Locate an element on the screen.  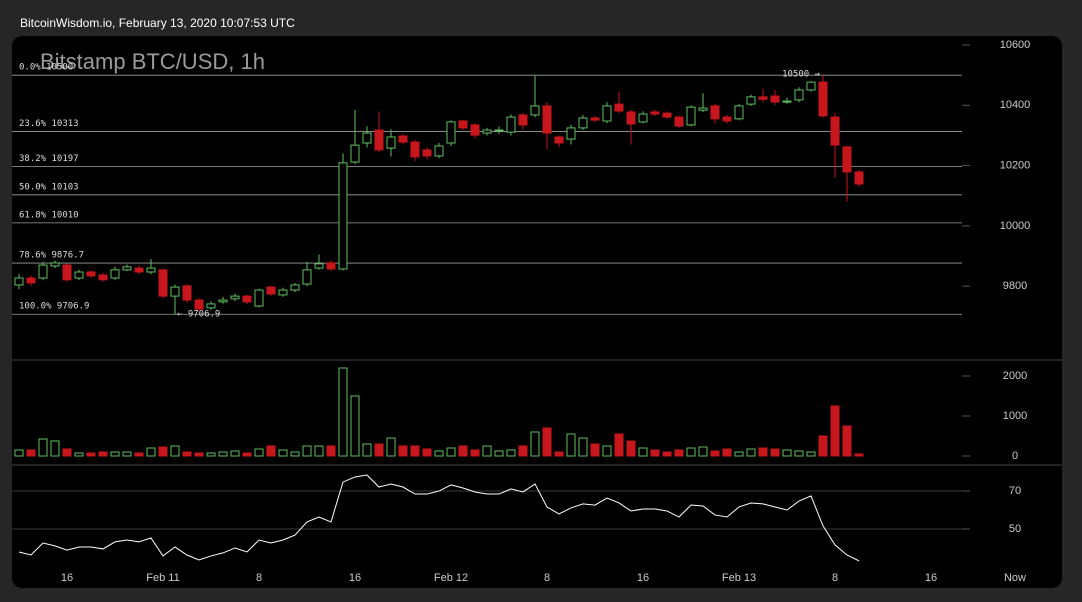
indicator-line is located at coordinates (439, 518).